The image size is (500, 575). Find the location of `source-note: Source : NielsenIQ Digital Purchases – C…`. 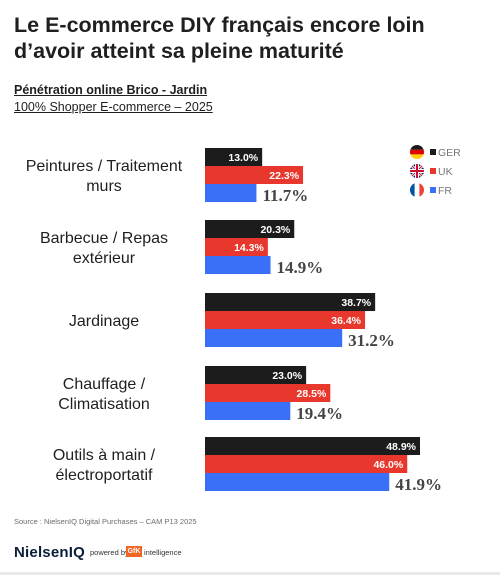

source-note: Source : NielsenIQ Digital Purchases – C… is located at coordinates (105, 521).